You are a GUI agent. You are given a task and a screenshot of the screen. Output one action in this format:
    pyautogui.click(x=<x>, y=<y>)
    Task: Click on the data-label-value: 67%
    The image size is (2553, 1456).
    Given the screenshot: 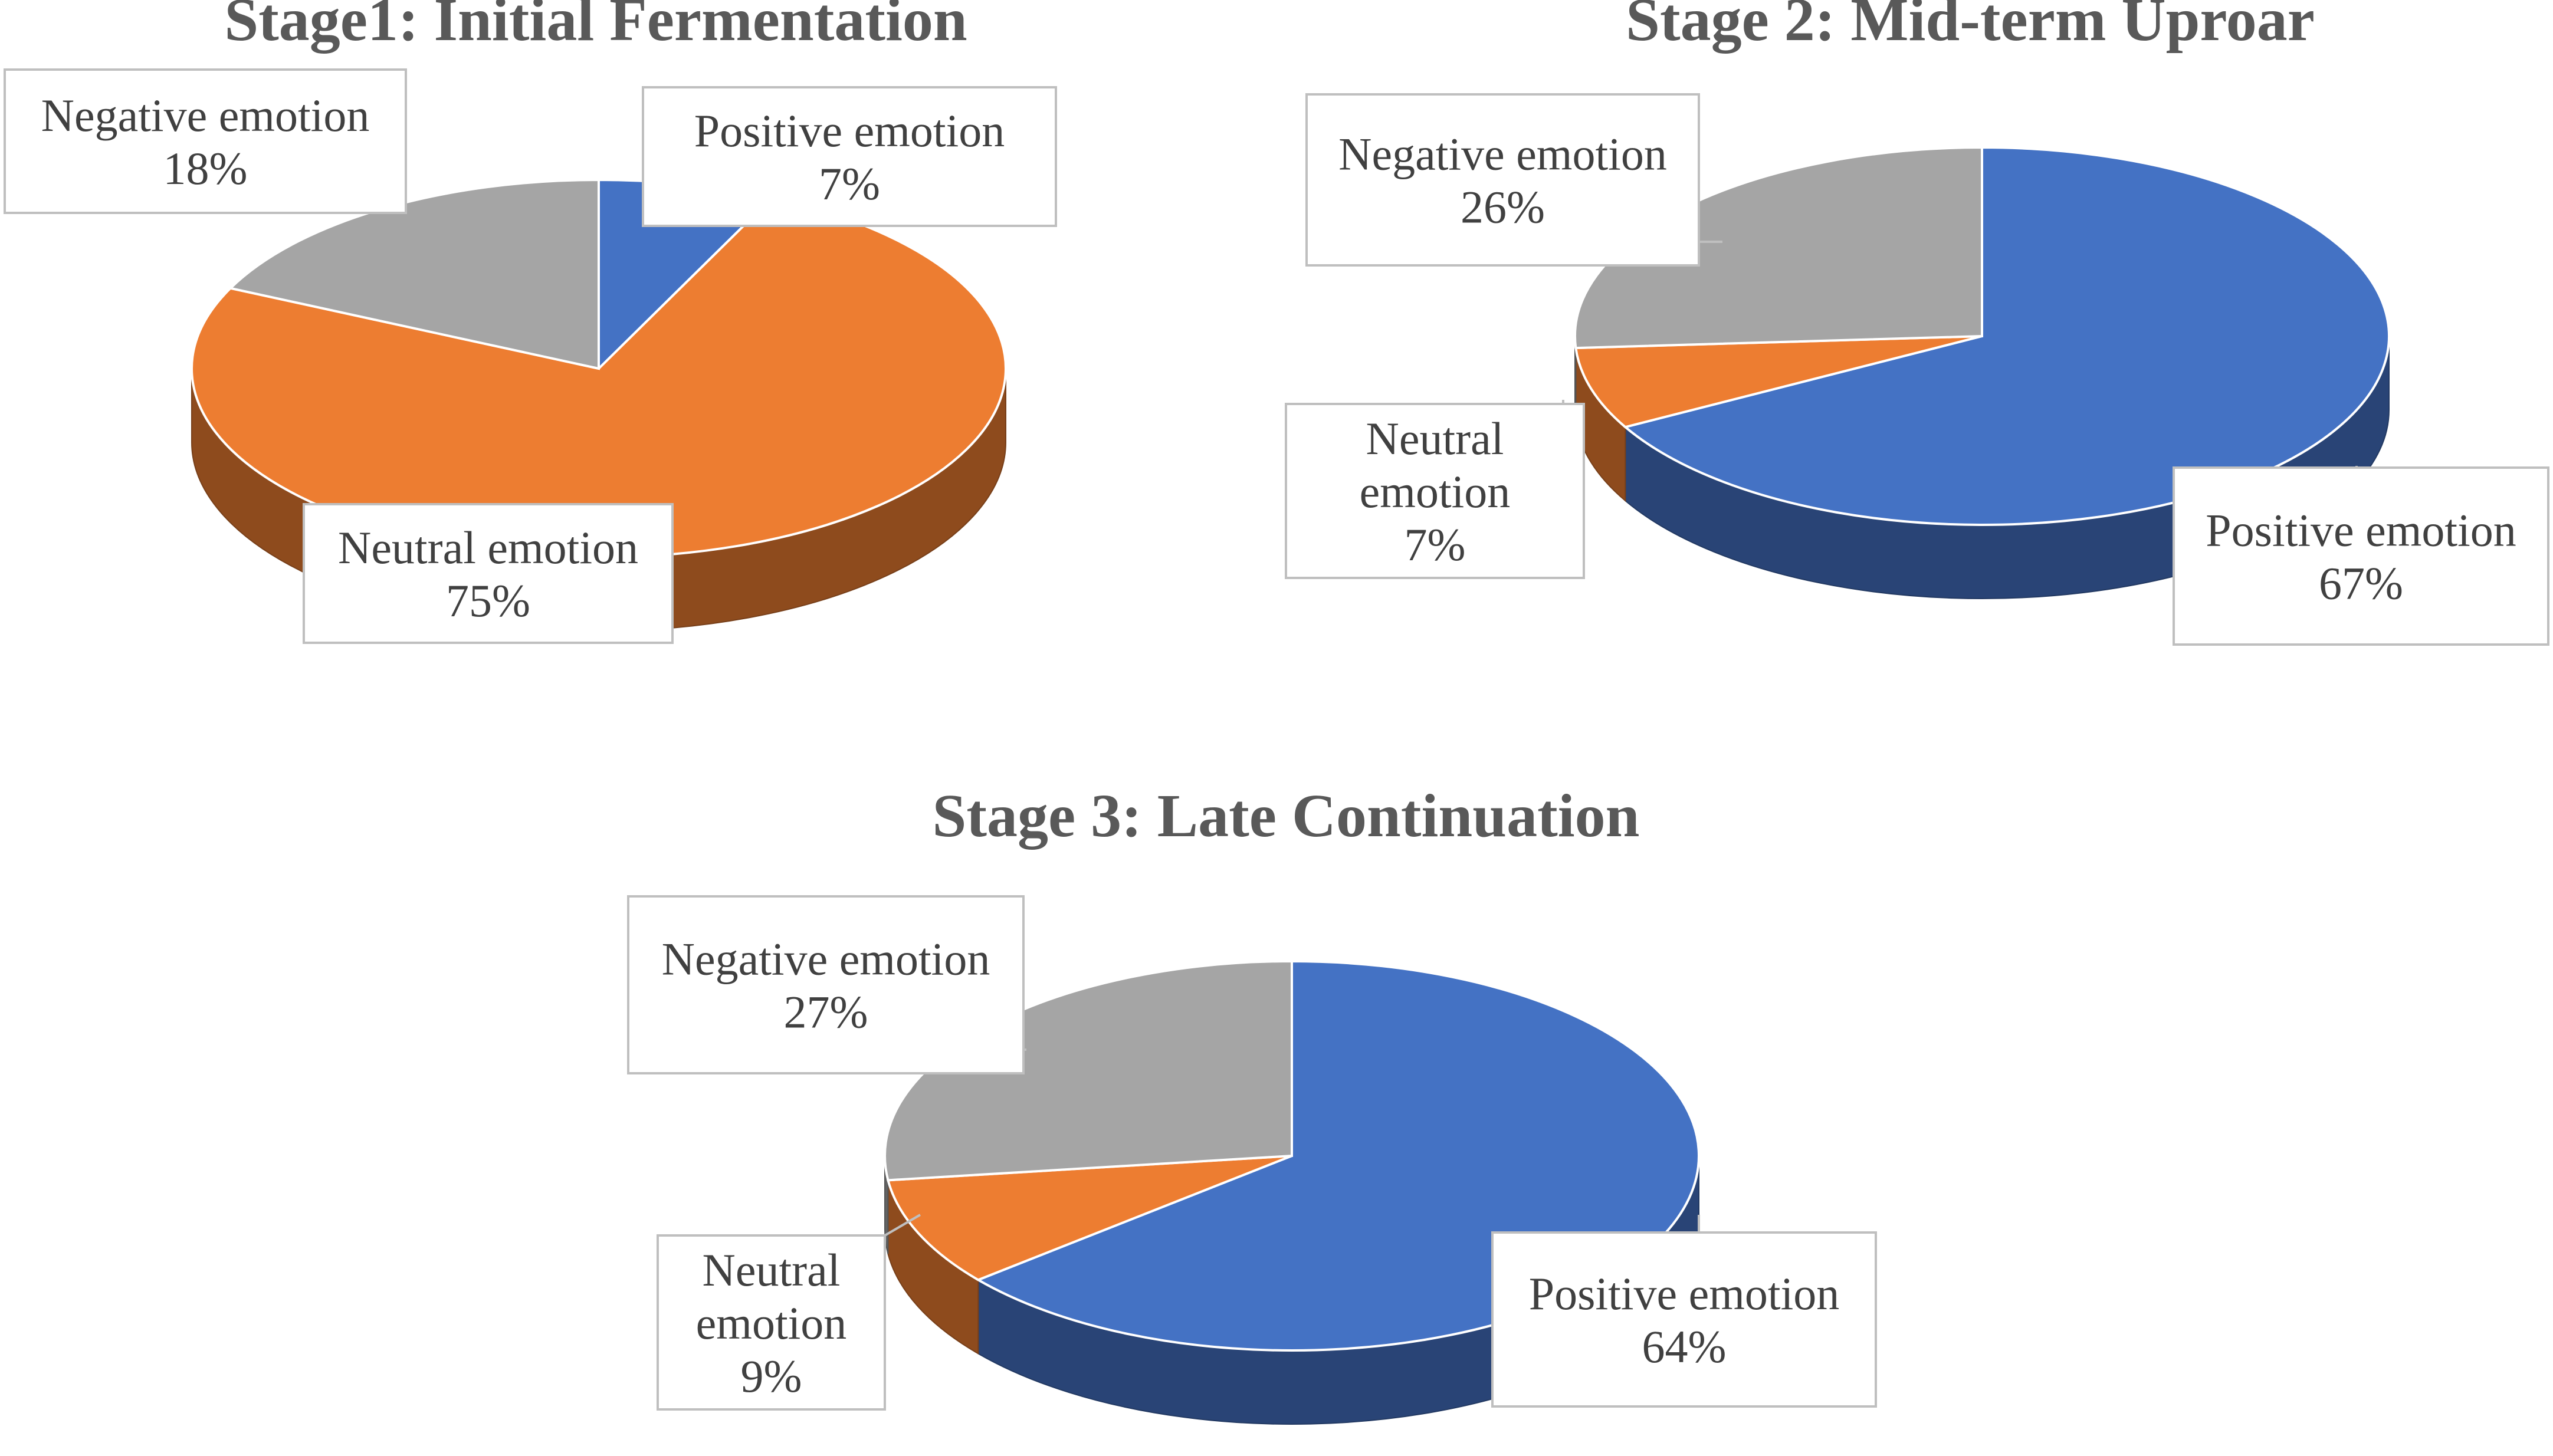 What is the action you would take?
    pyautogui.click(x=2361, y=583)
    